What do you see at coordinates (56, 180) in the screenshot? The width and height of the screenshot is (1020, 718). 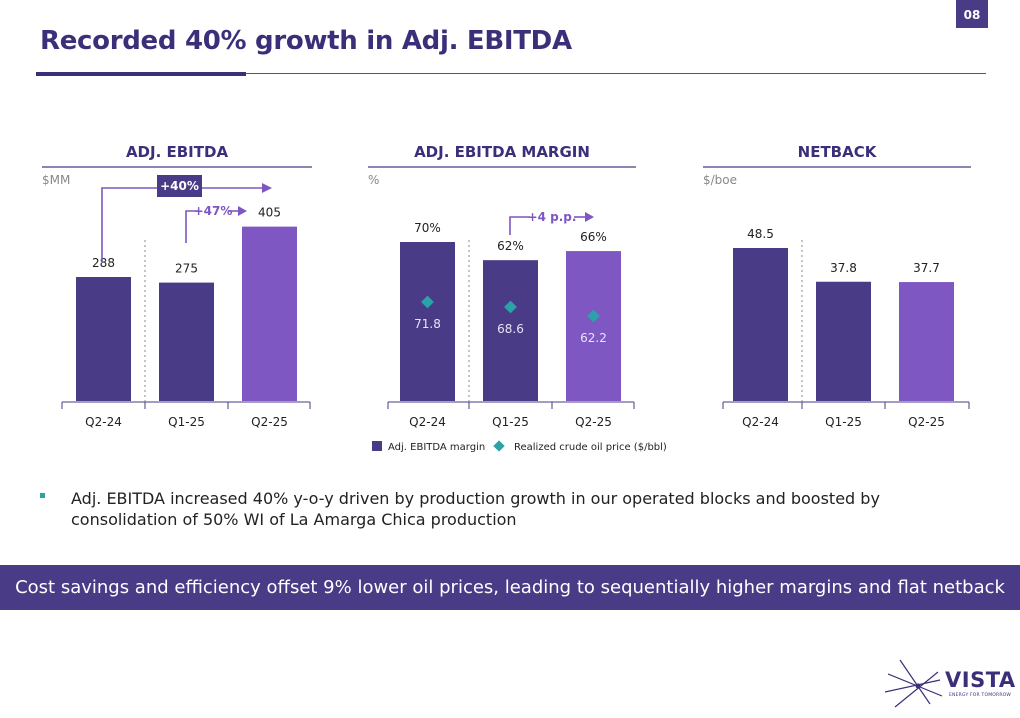 I see `chart-unit-label: $MM` at bounding box center [56, 180].